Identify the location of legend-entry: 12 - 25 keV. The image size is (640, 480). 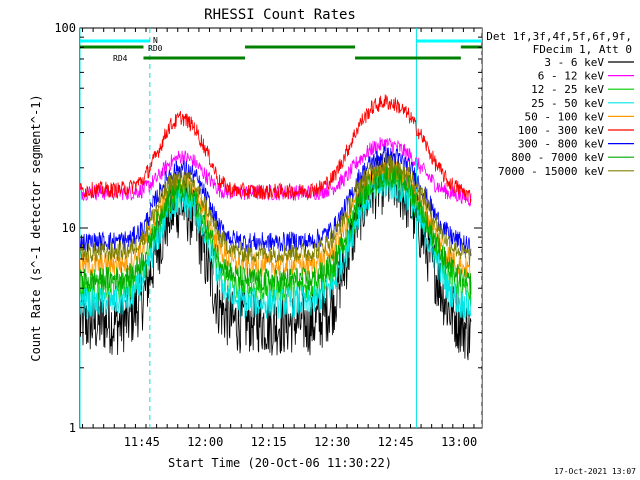
(567, 89).